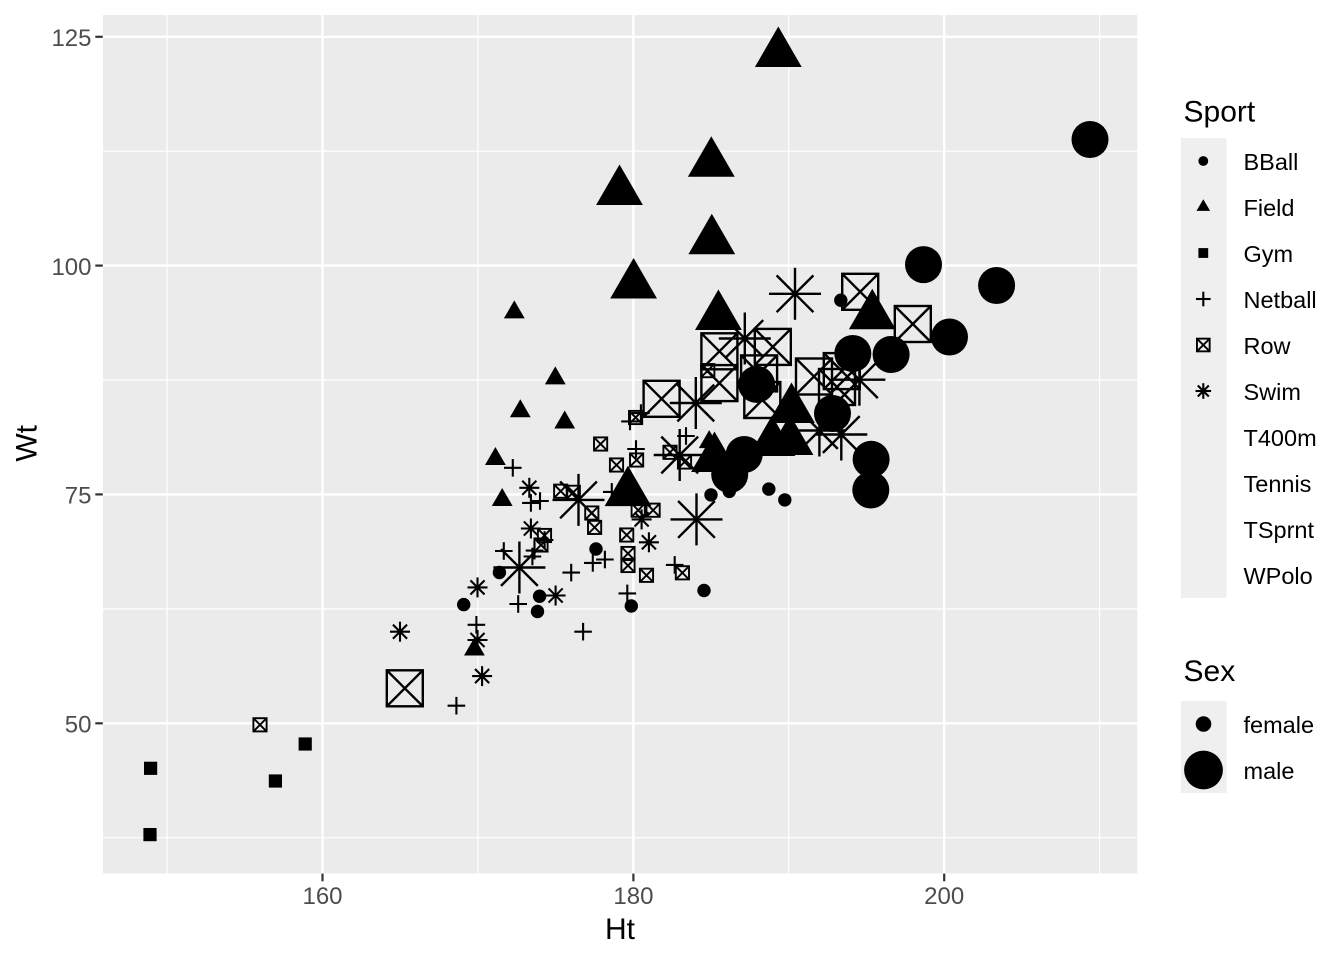  I want to click on svg-text: Field, so click(1269, 208).